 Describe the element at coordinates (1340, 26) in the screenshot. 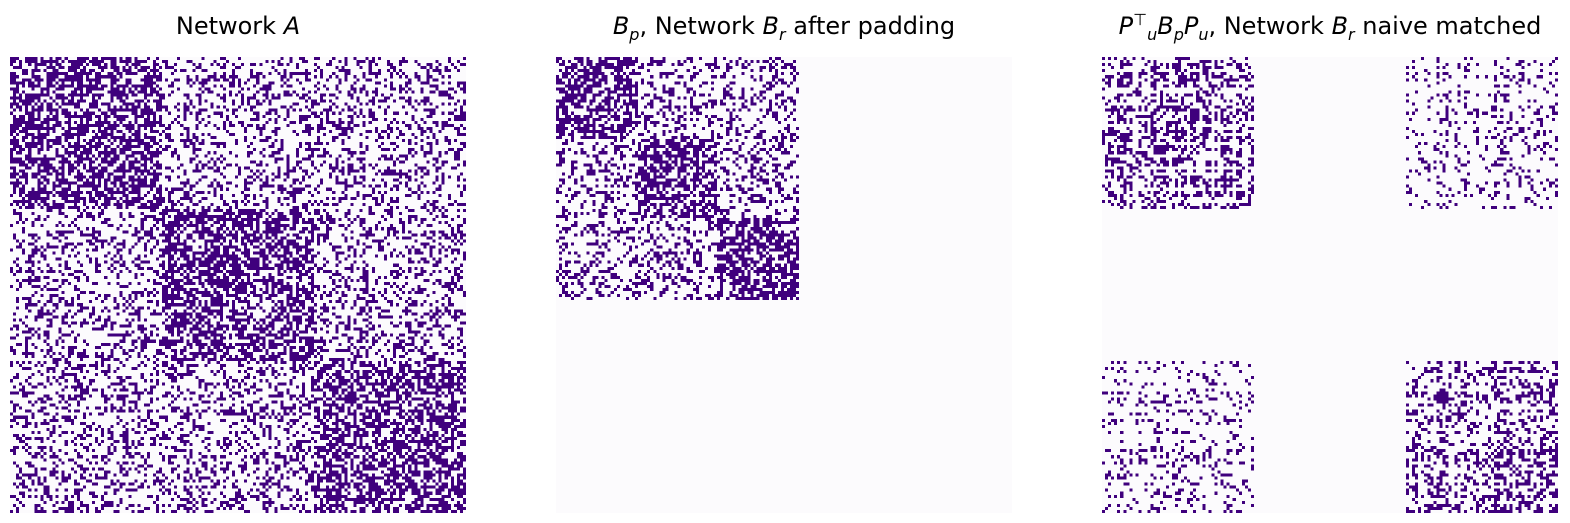

I see `title-part: B` at that location.